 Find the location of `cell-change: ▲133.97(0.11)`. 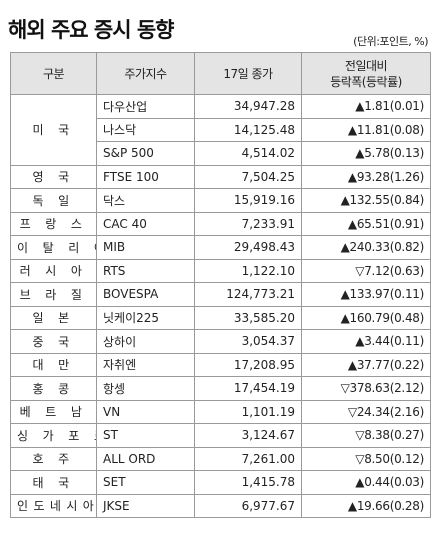

cell-change: ▲133.97(0.11) is located at coordinates (366, 294).